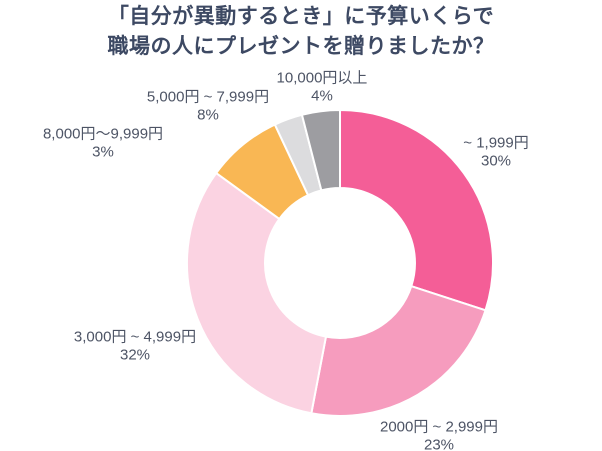 The image size is (602, 451). Describe the element at coordinates (496, 143) in the screenshot. I see `slice-range: ~ 1,999円` at that location.